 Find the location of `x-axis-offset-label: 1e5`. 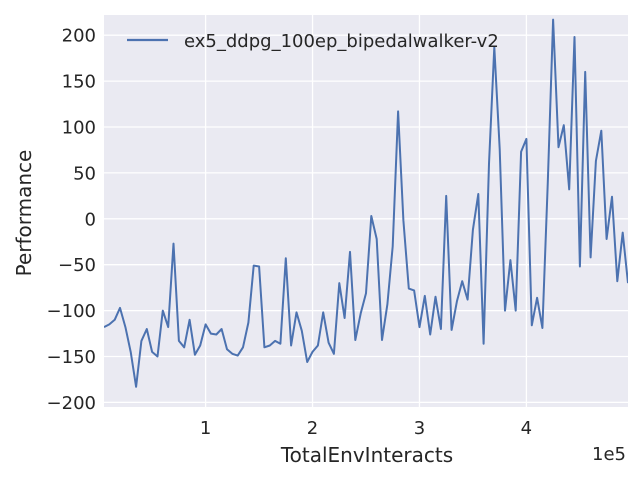

x-axis-offset-label: 1e5 is located at coordinates (609, 454).